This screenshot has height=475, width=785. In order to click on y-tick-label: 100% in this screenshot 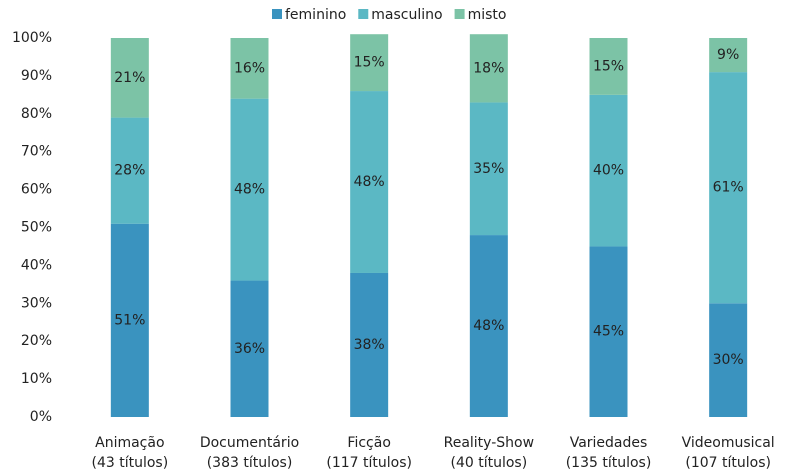, I will do `click(32, 38)`.